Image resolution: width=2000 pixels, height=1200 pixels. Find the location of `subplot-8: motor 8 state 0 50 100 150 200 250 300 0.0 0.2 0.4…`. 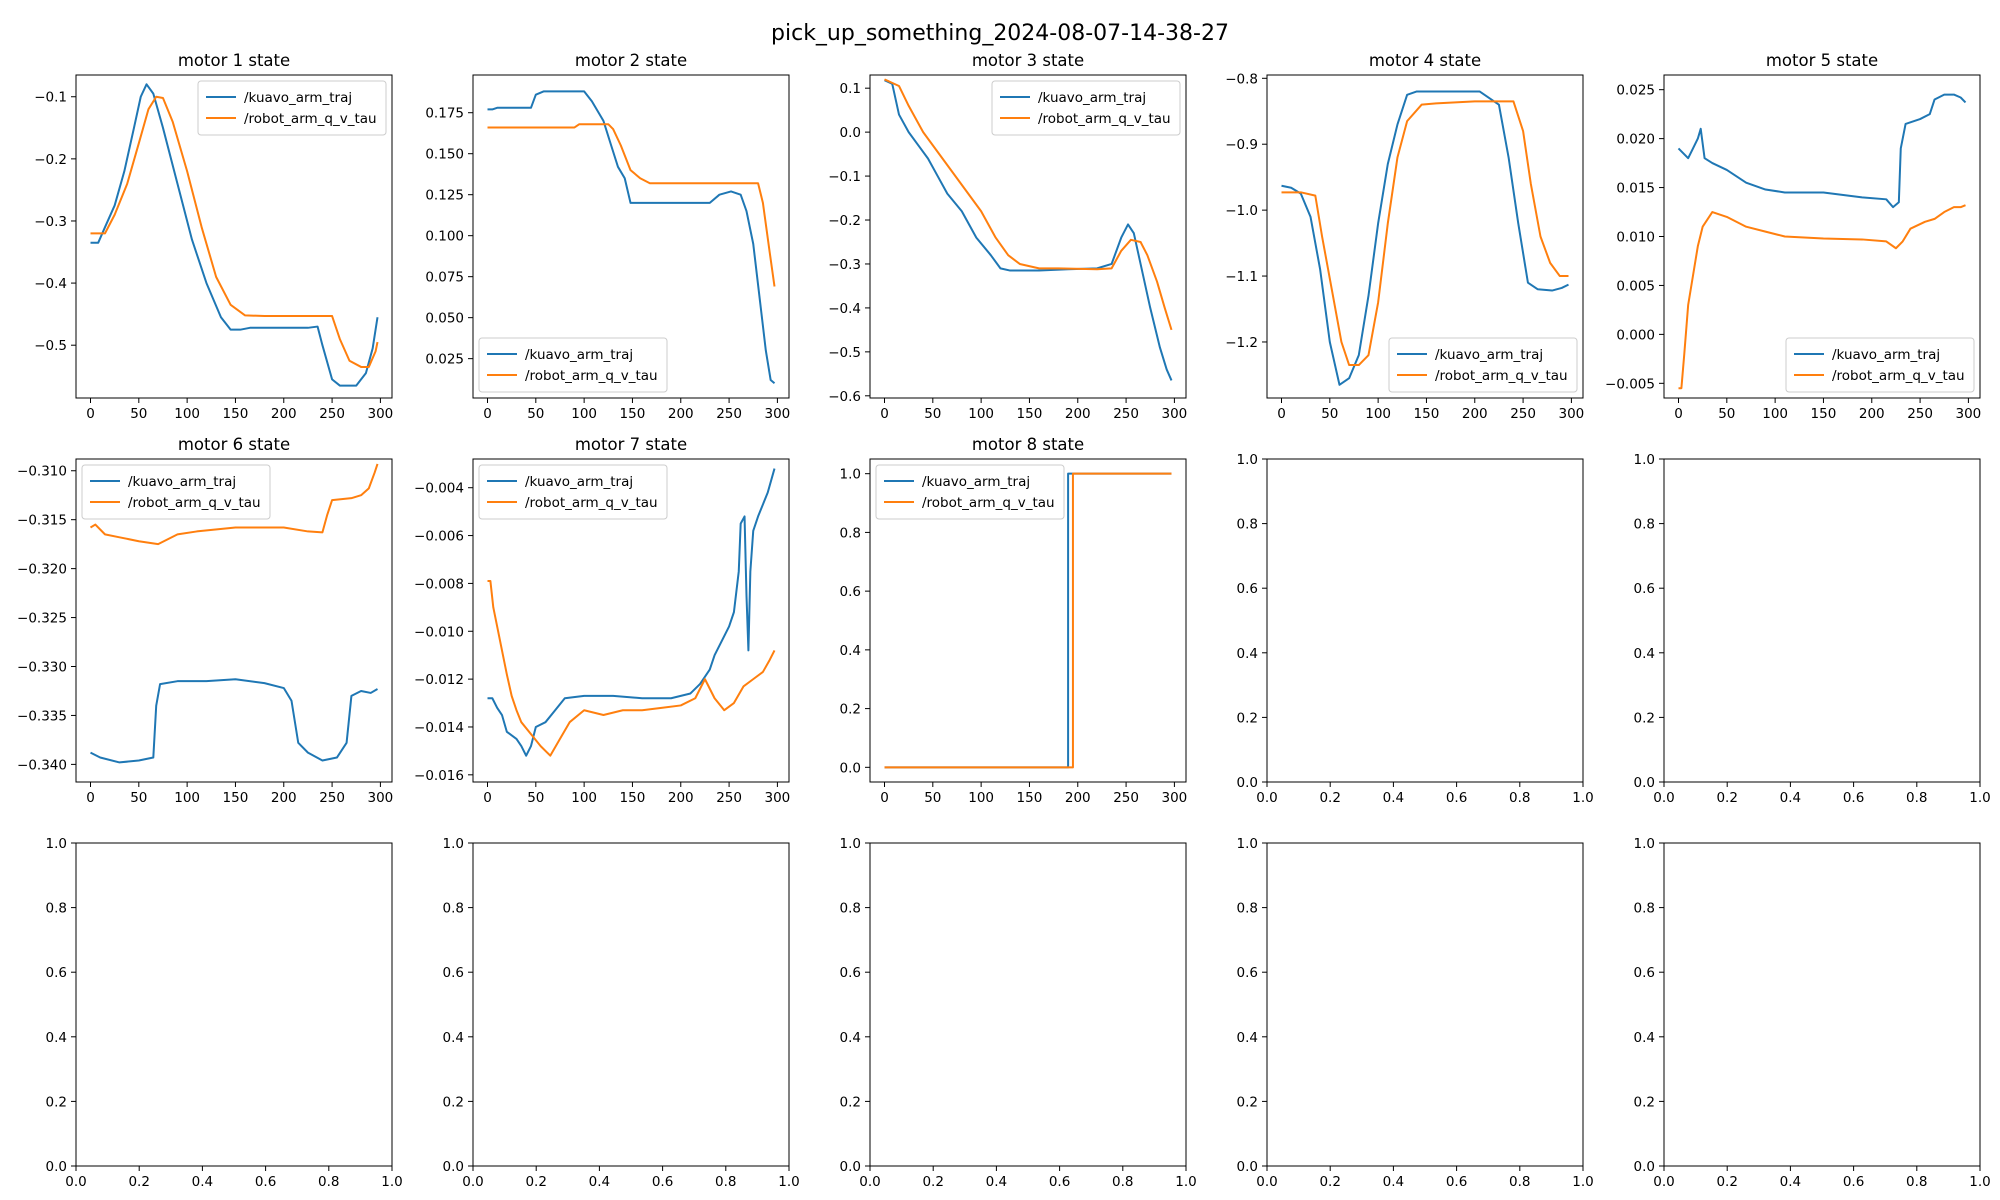

subplot-8: motor 8 state 0 50 100 150 200 250 300 0.0 0.2 0.4… is located at coordinates (1014, 620).